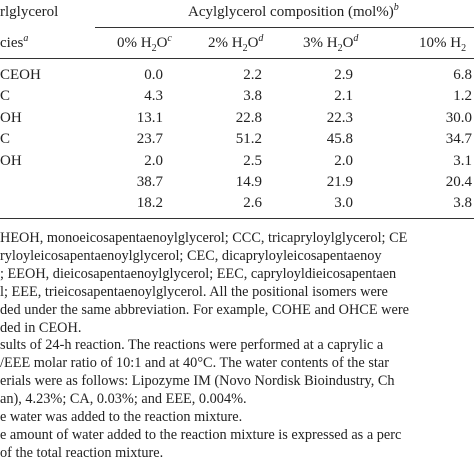 The image size is (474, 474). Describe the element at coordinates (237, 218) in the screenshot. I see `bottom-rule` at that location.